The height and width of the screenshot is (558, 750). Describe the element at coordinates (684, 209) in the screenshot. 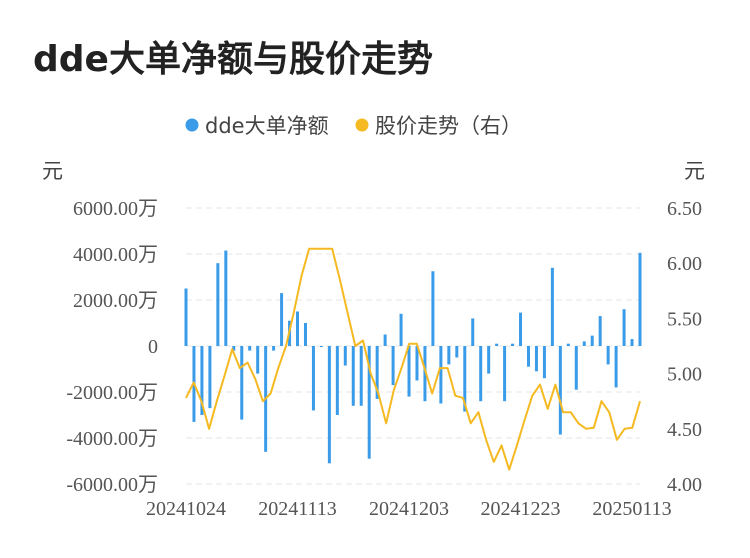

I see `right-tick-label: 6.50` at that location.